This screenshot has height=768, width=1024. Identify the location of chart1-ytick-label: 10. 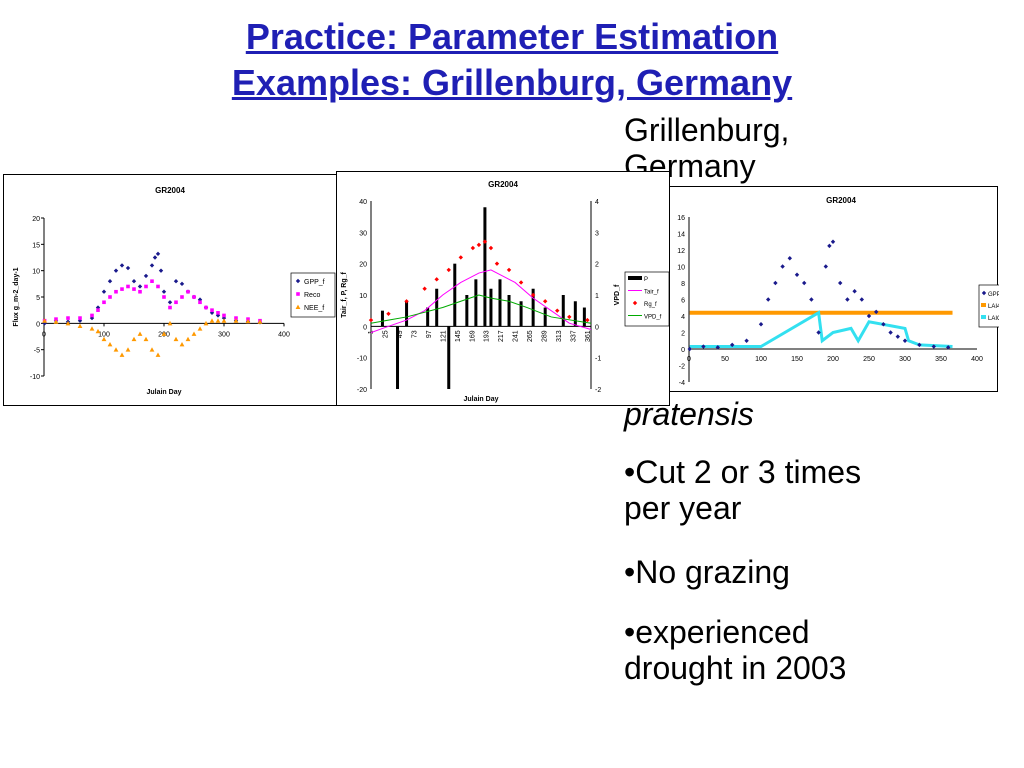
(36, 272).